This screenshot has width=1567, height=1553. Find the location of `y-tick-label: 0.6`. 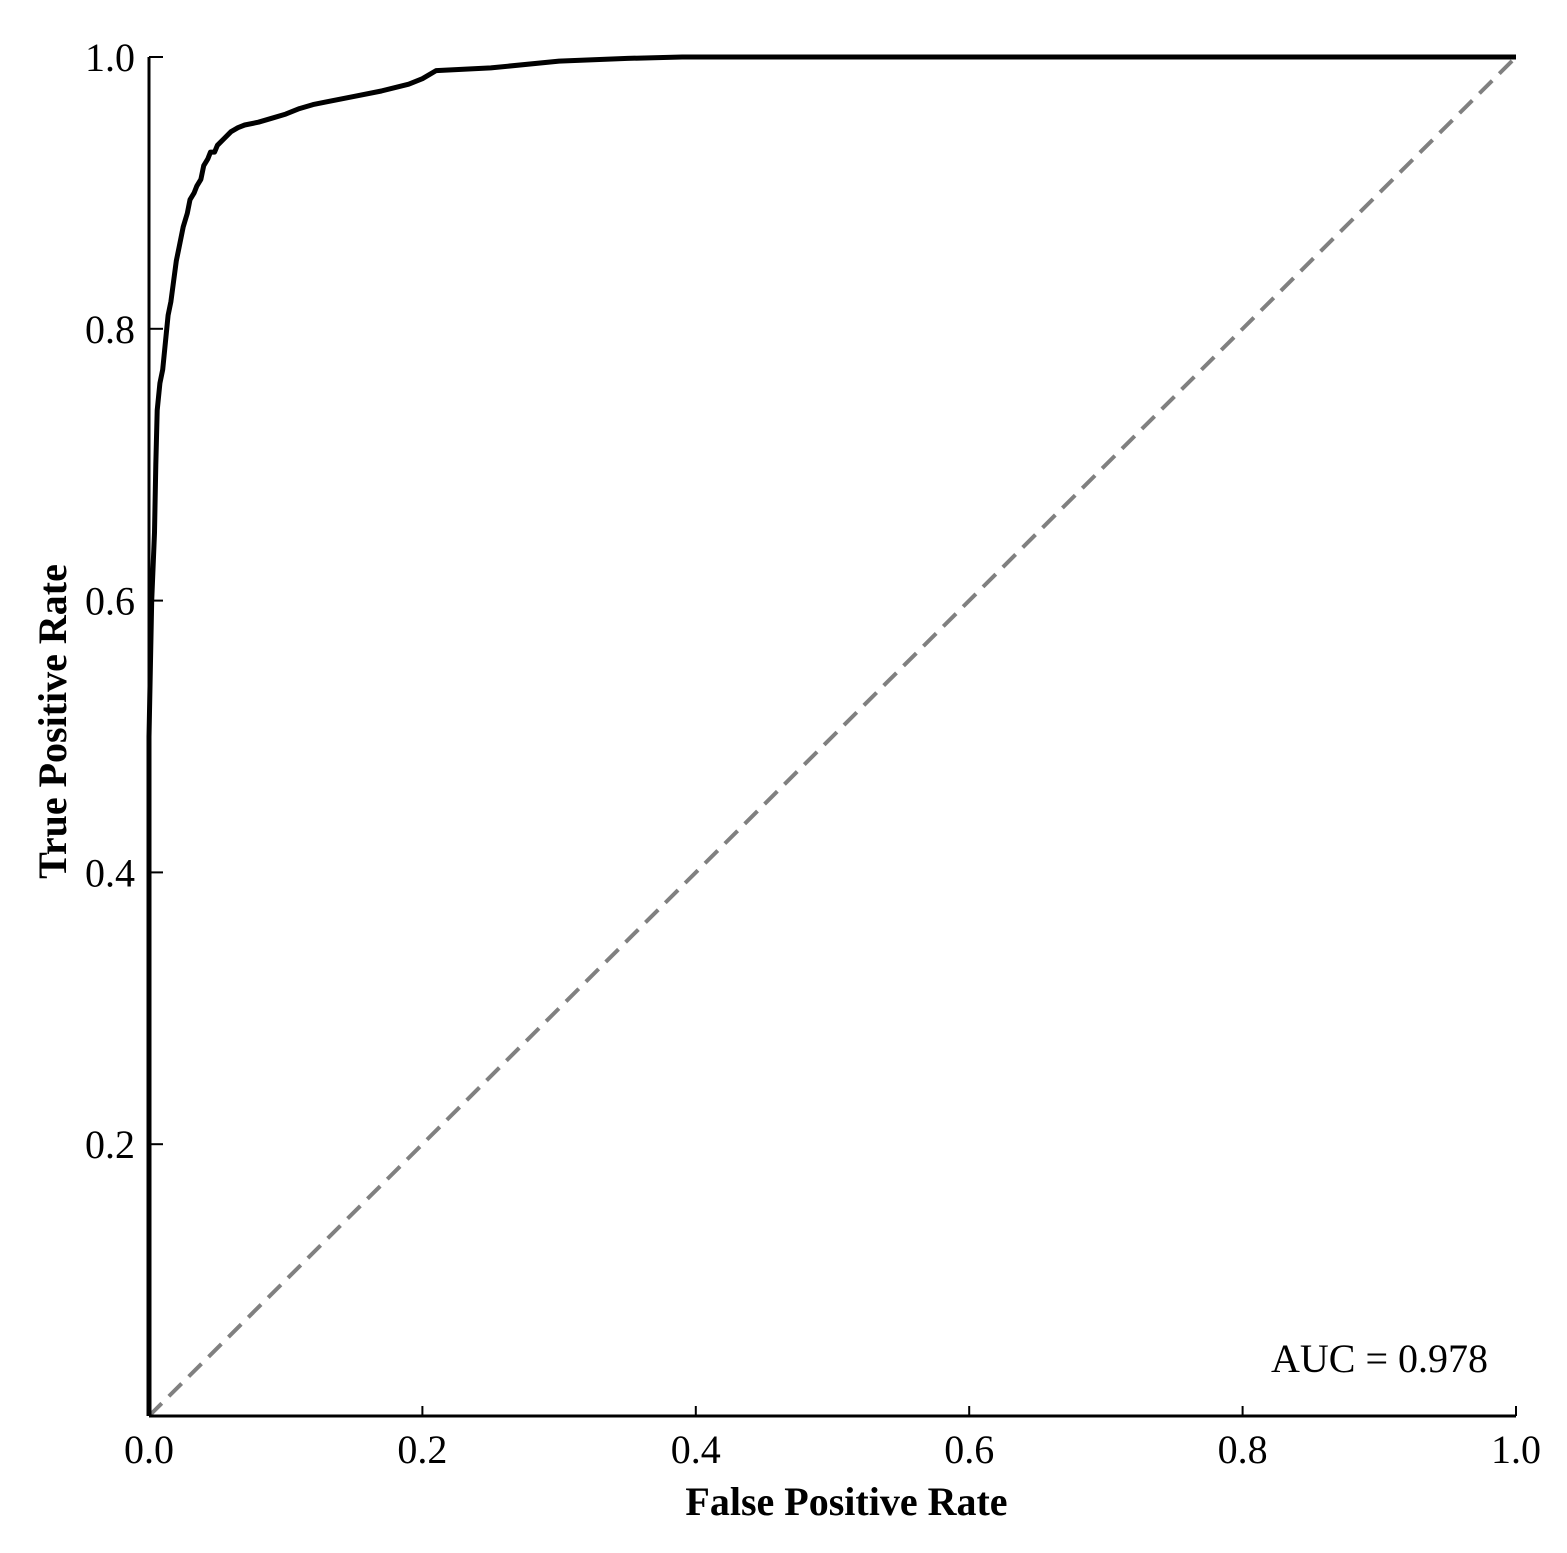

y-tick-label: 0.6 is located at coordinates (110, 601).